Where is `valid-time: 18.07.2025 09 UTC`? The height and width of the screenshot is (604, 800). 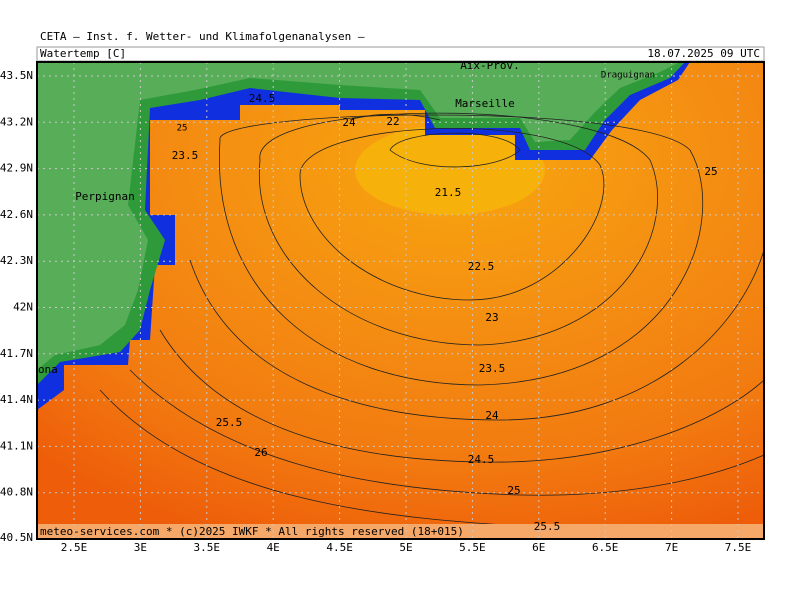
valid-time: 18.07.2025 09 UTC is located at coordinates (703, 53).